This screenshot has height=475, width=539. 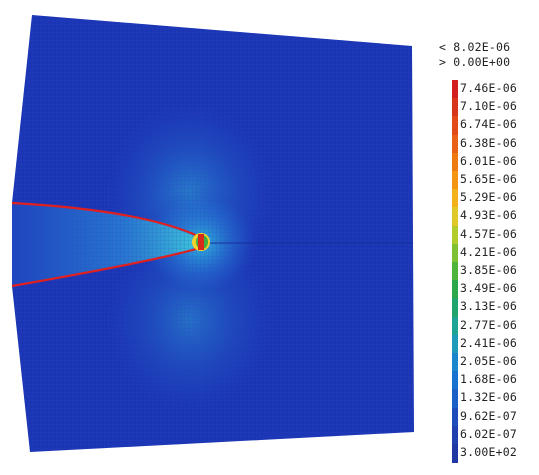 I want to click on legend-tick-label: 7.10E-06, so click(x=488, y=106).